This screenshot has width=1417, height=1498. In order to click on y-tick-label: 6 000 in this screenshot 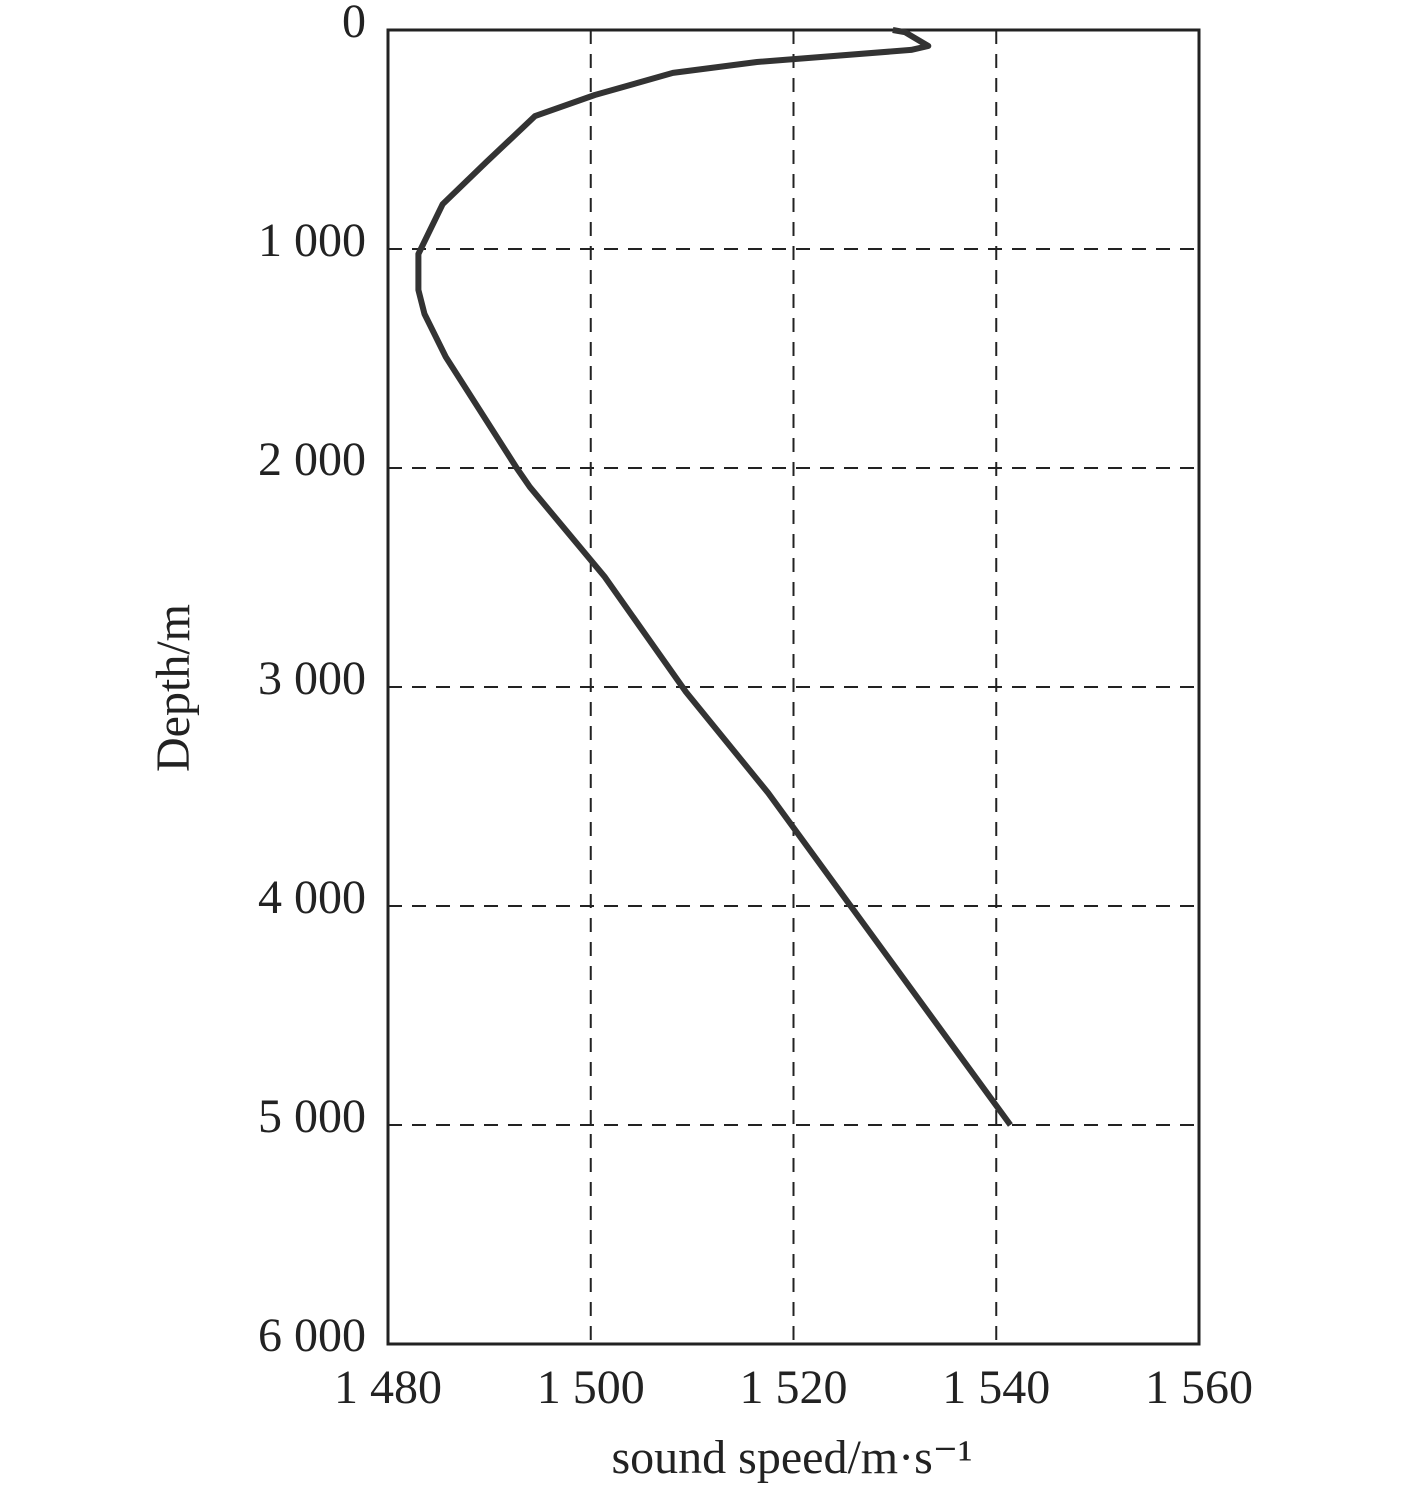, I will do `click(312, 1335)`.